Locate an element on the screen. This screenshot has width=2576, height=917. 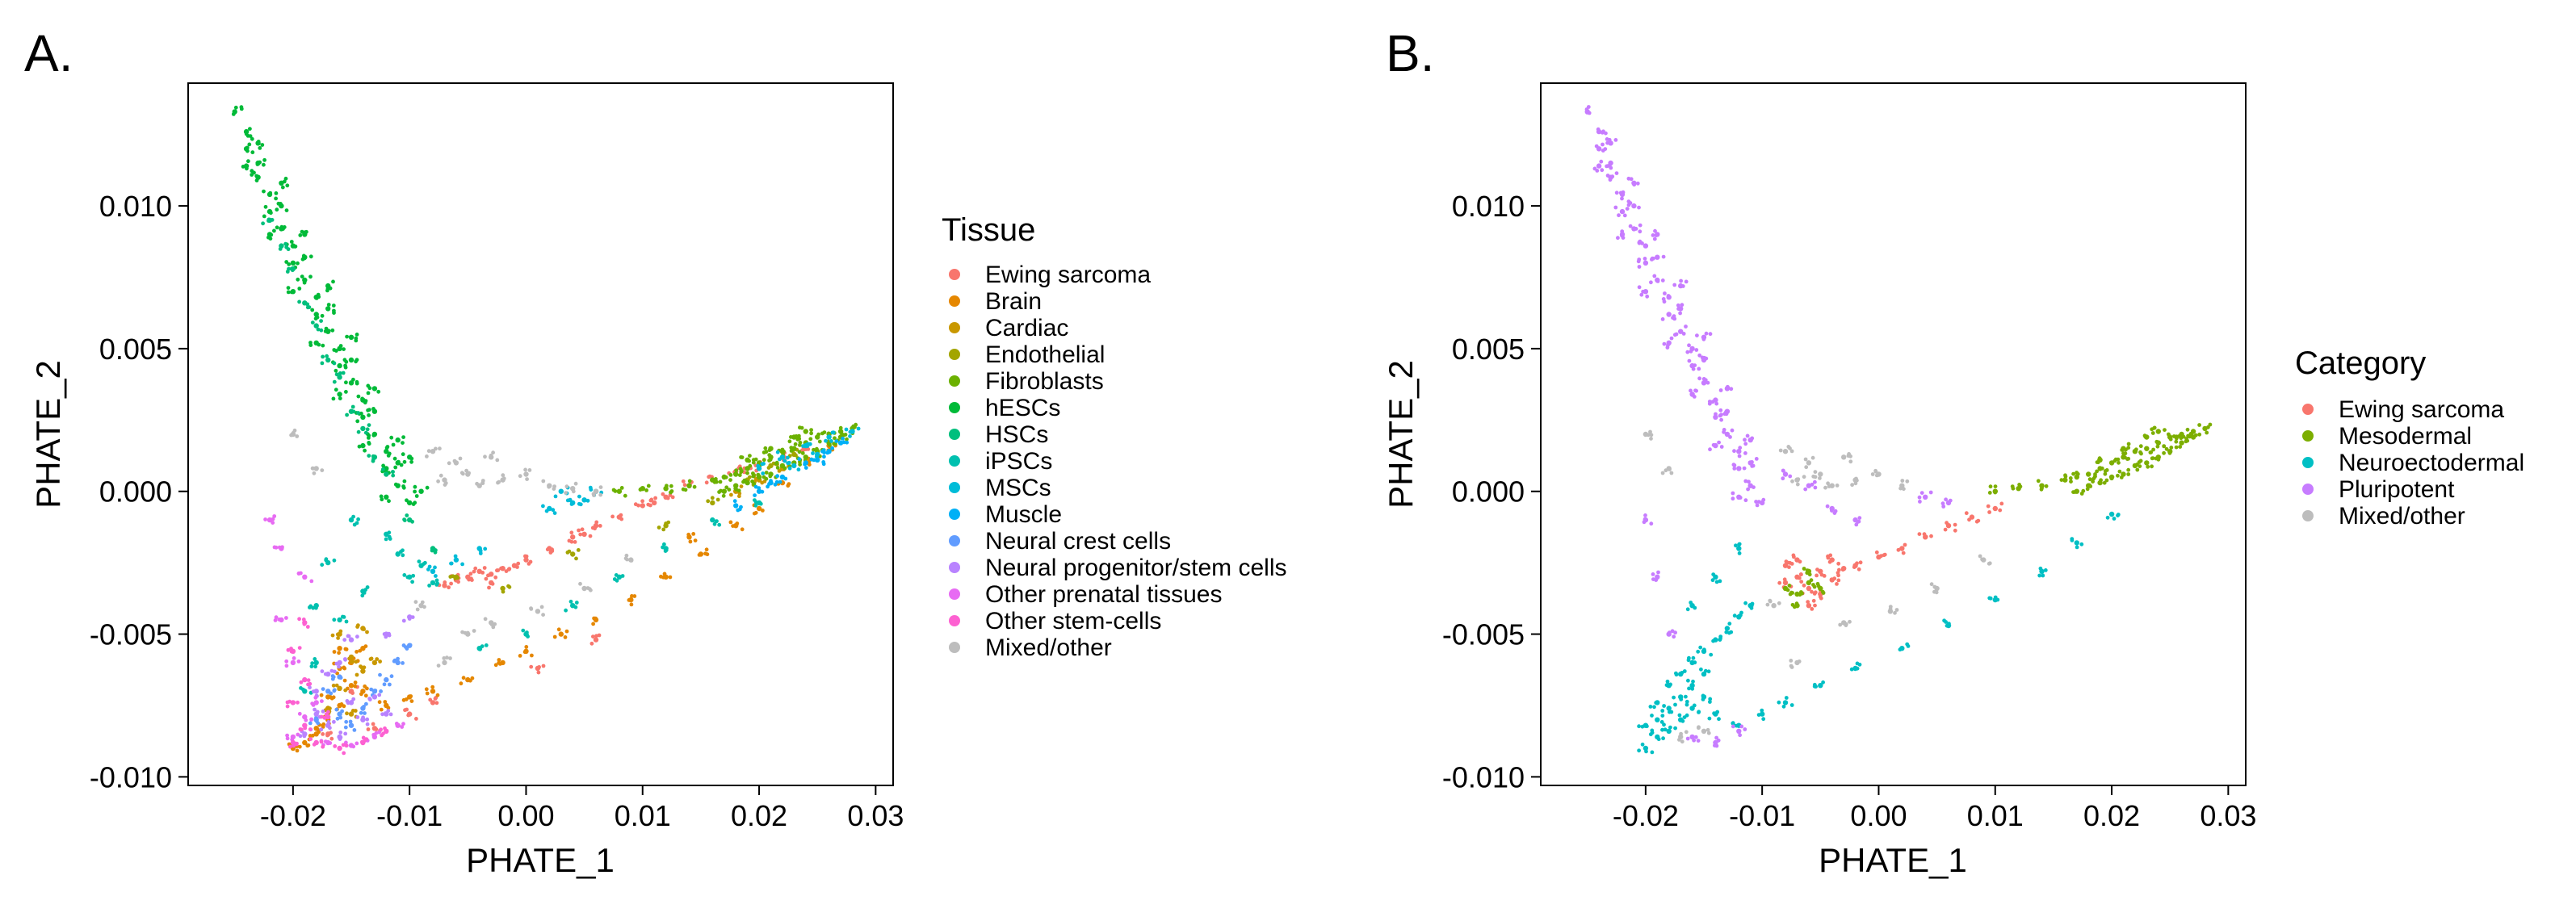
panel-b-point-3-53-j3 is located at coordinates (1698, 741).